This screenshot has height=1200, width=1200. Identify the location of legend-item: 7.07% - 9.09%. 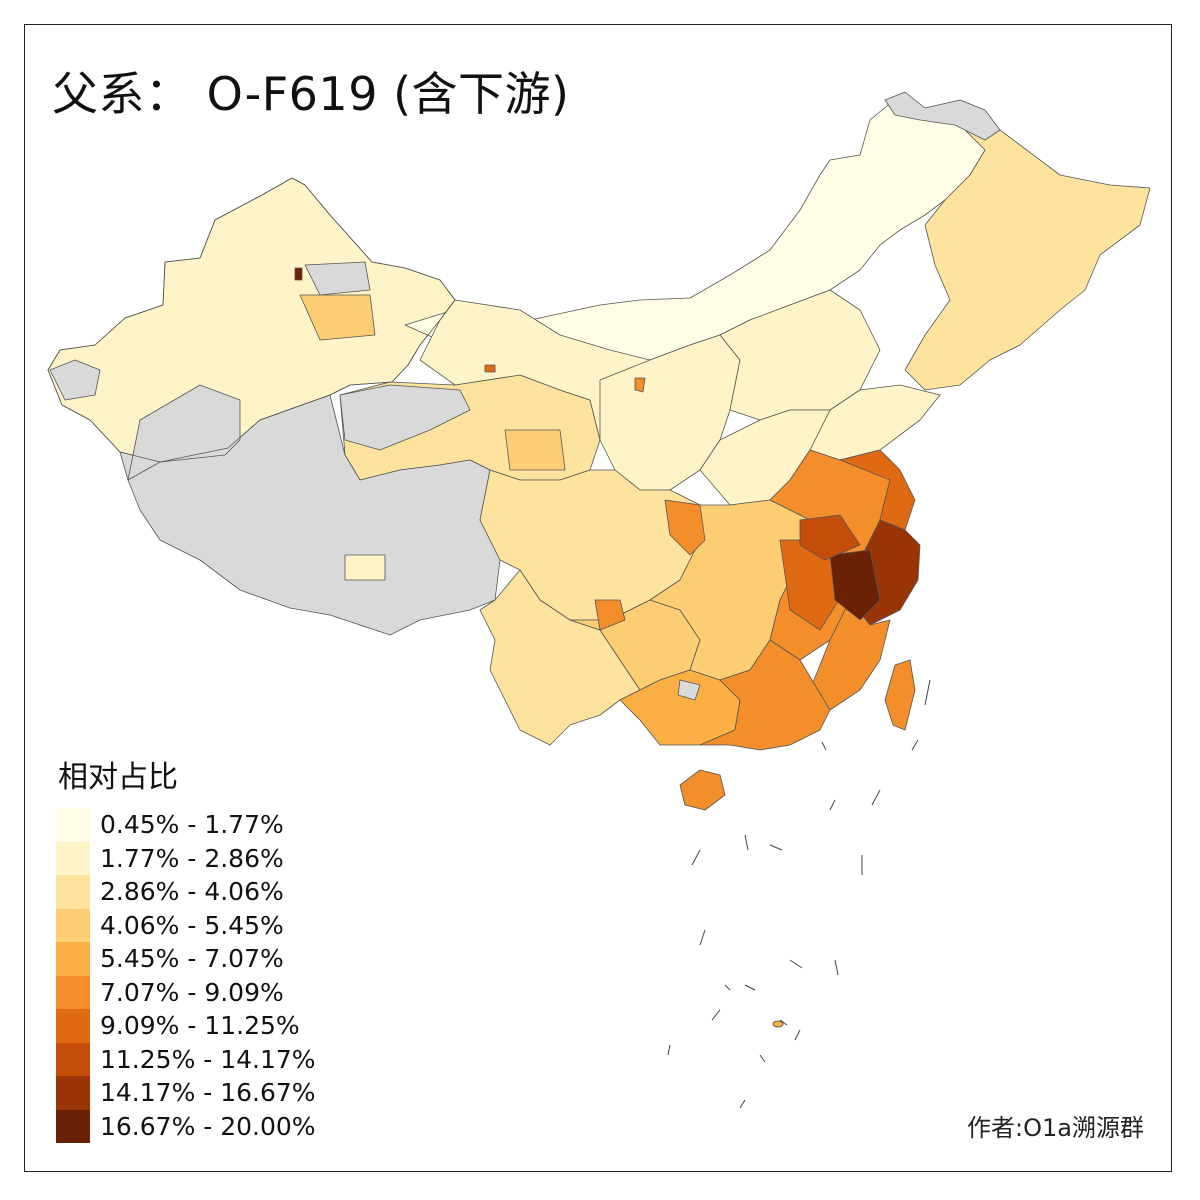
(186, 992).